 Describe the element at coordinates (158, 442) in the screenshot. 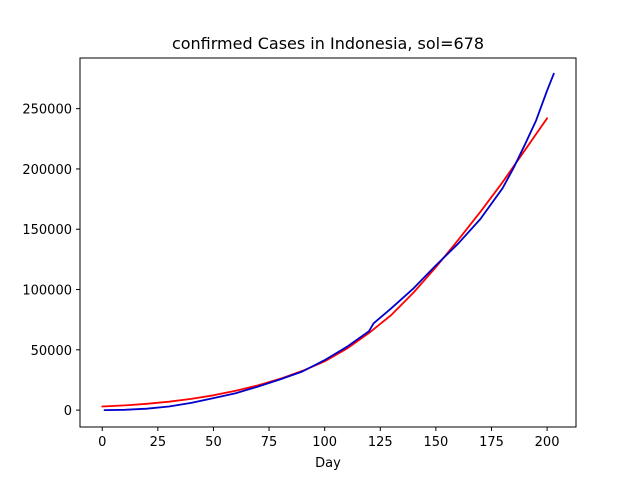

I see `x-tick-label: 25` at that location.